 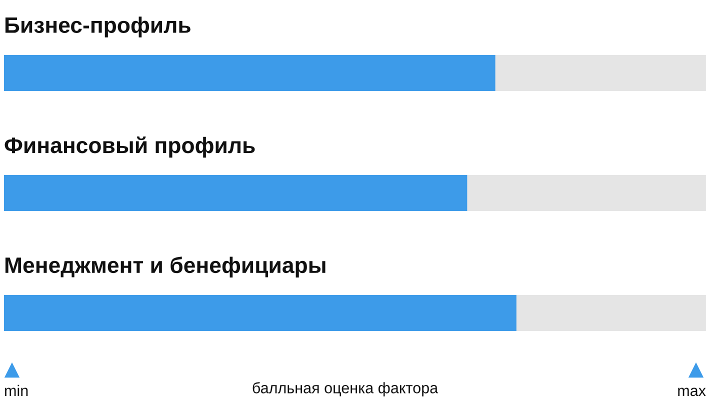 I want to click on y-tick-label: Бизнес-профиль, so click(x=97, y=27).